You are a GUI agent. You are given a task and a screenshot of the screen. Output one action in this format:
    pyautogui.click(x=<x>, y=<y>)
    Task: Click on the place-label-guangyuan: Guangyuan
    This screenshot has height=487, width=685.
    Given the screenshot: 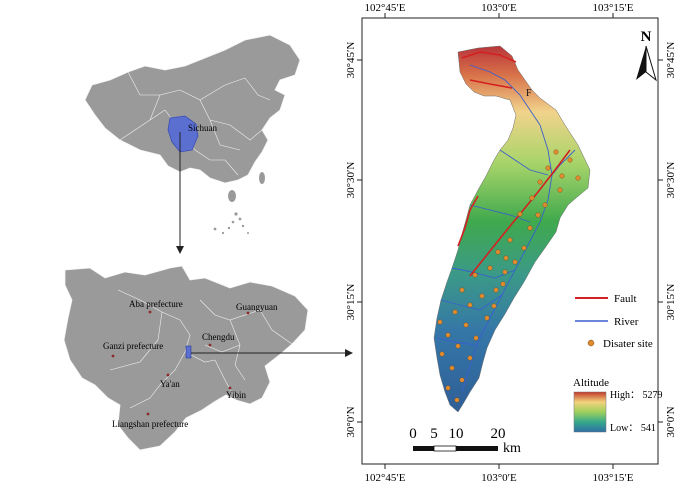 What is the action you would take?
    pyautogui.click(x=257, y=307)
    